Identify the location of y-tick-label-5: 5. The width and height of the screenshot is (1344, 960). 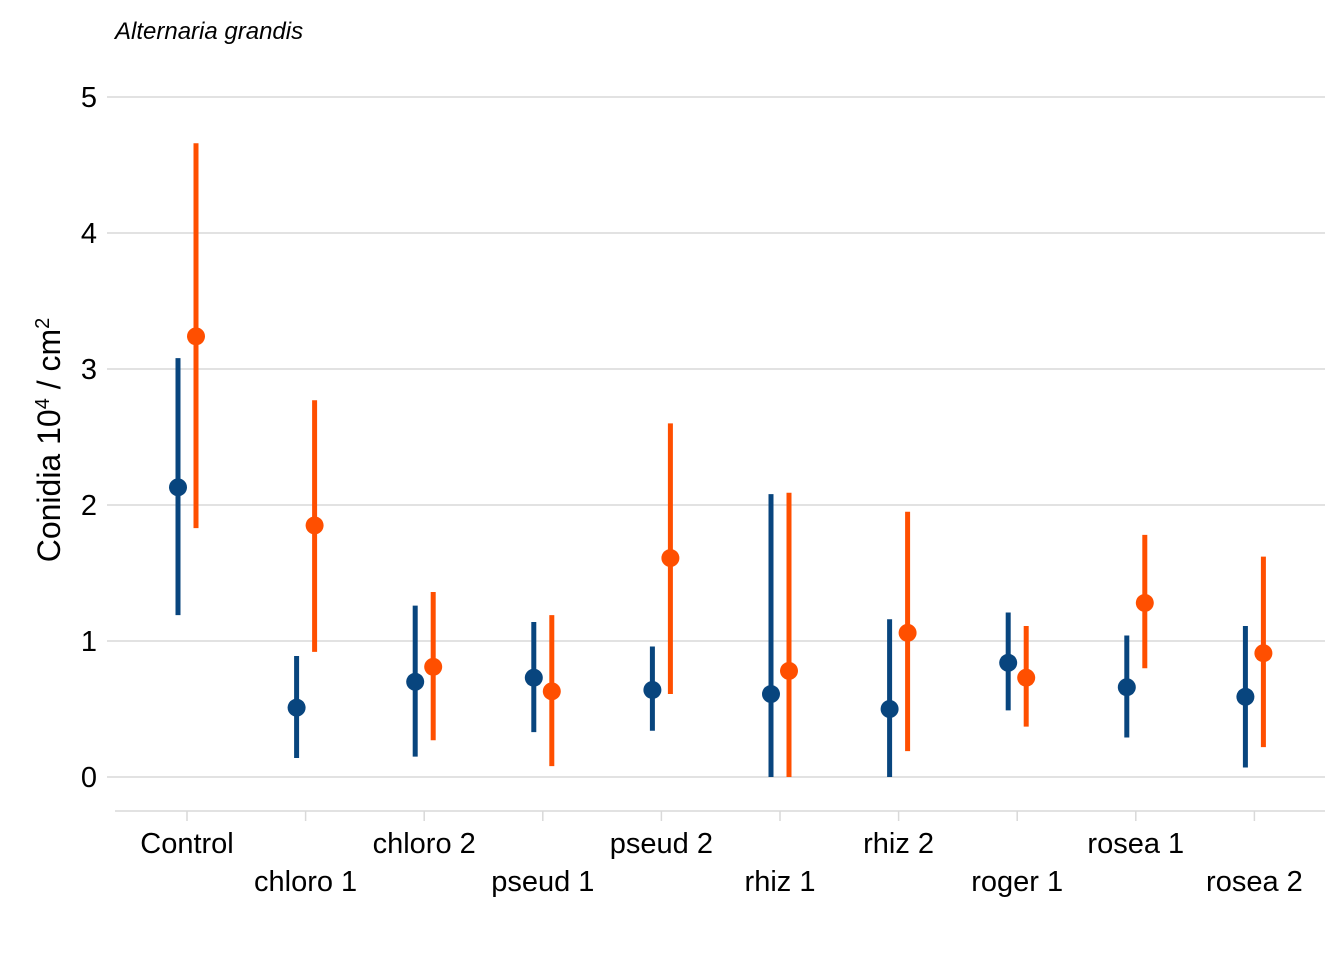
(89, 98).